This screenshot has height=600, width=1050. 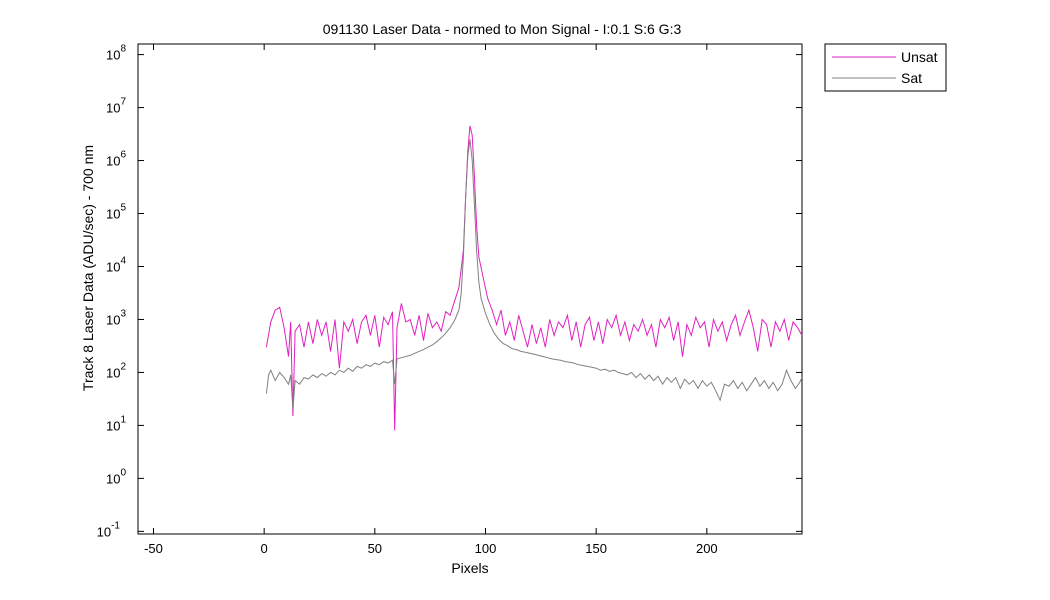 What do you see at coordinates (486, 548) in the screenshot?
I see `x-tick-label: 100` at bounding box center [486, 548].